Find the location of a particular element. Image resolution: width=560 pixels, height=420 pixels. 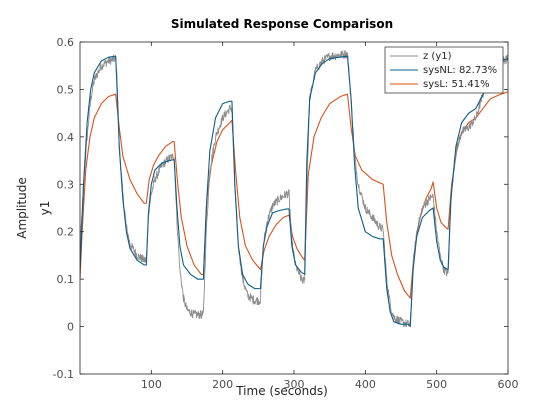

legend-label-z: z (y1) is located at coordinates (437, 56).